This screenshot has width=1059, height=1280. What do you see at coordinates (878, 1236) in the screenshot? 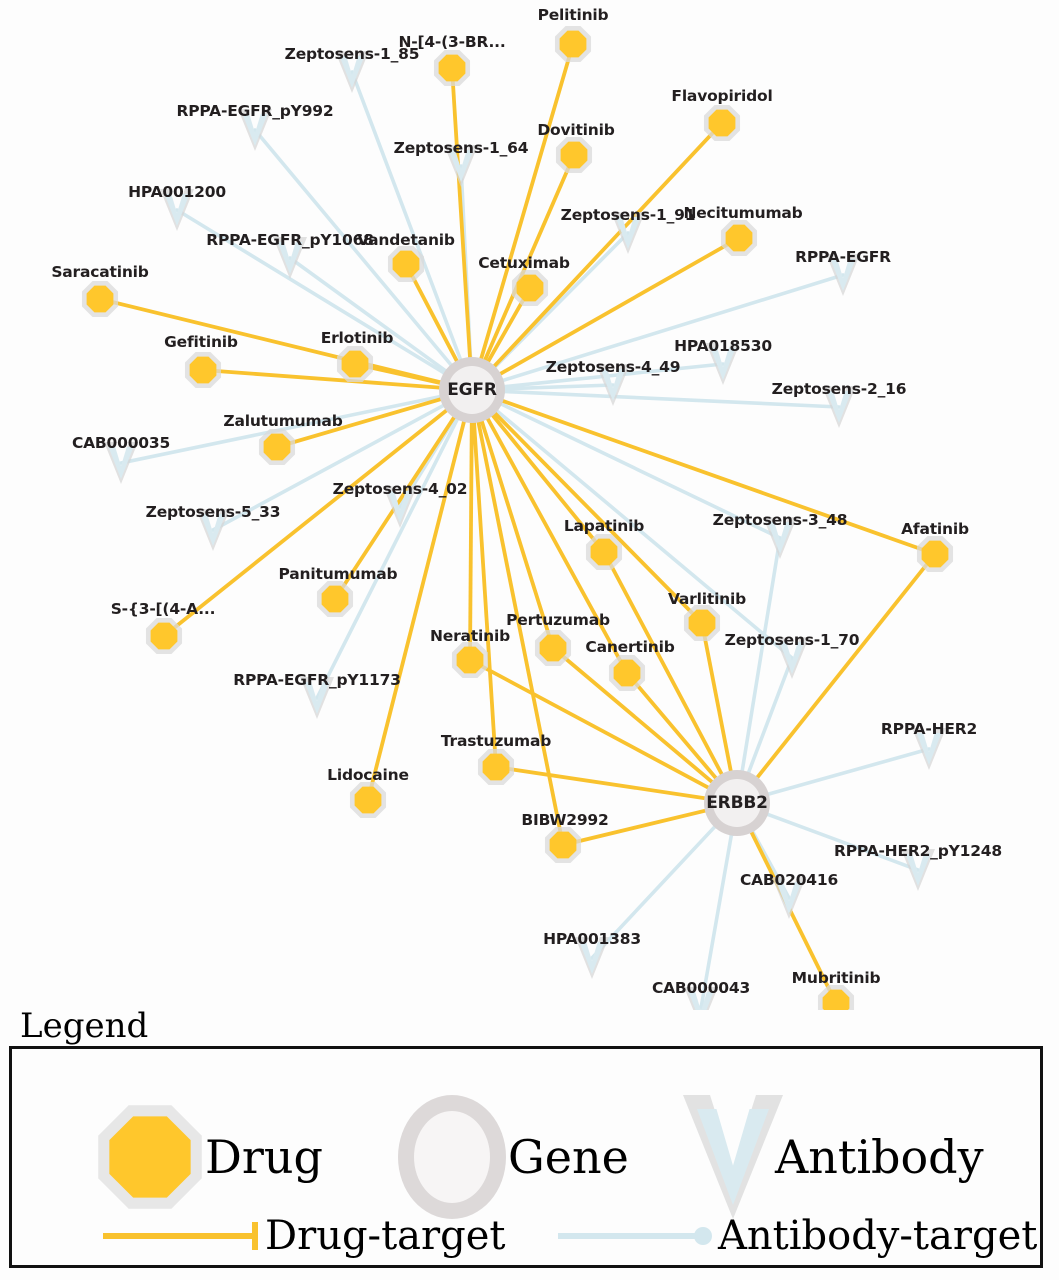
I see `legend-label-antibody-target: Antibody-target` at bounding box center [878, 1236].